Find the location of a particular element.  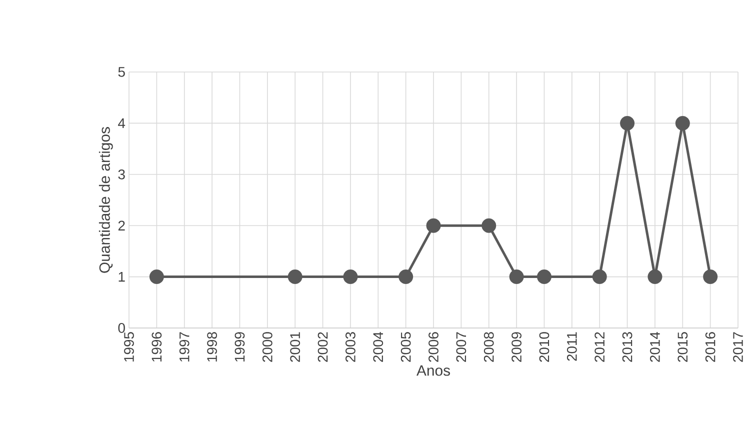

x-tick-label: 2015 is located at coordinates (683, 347).